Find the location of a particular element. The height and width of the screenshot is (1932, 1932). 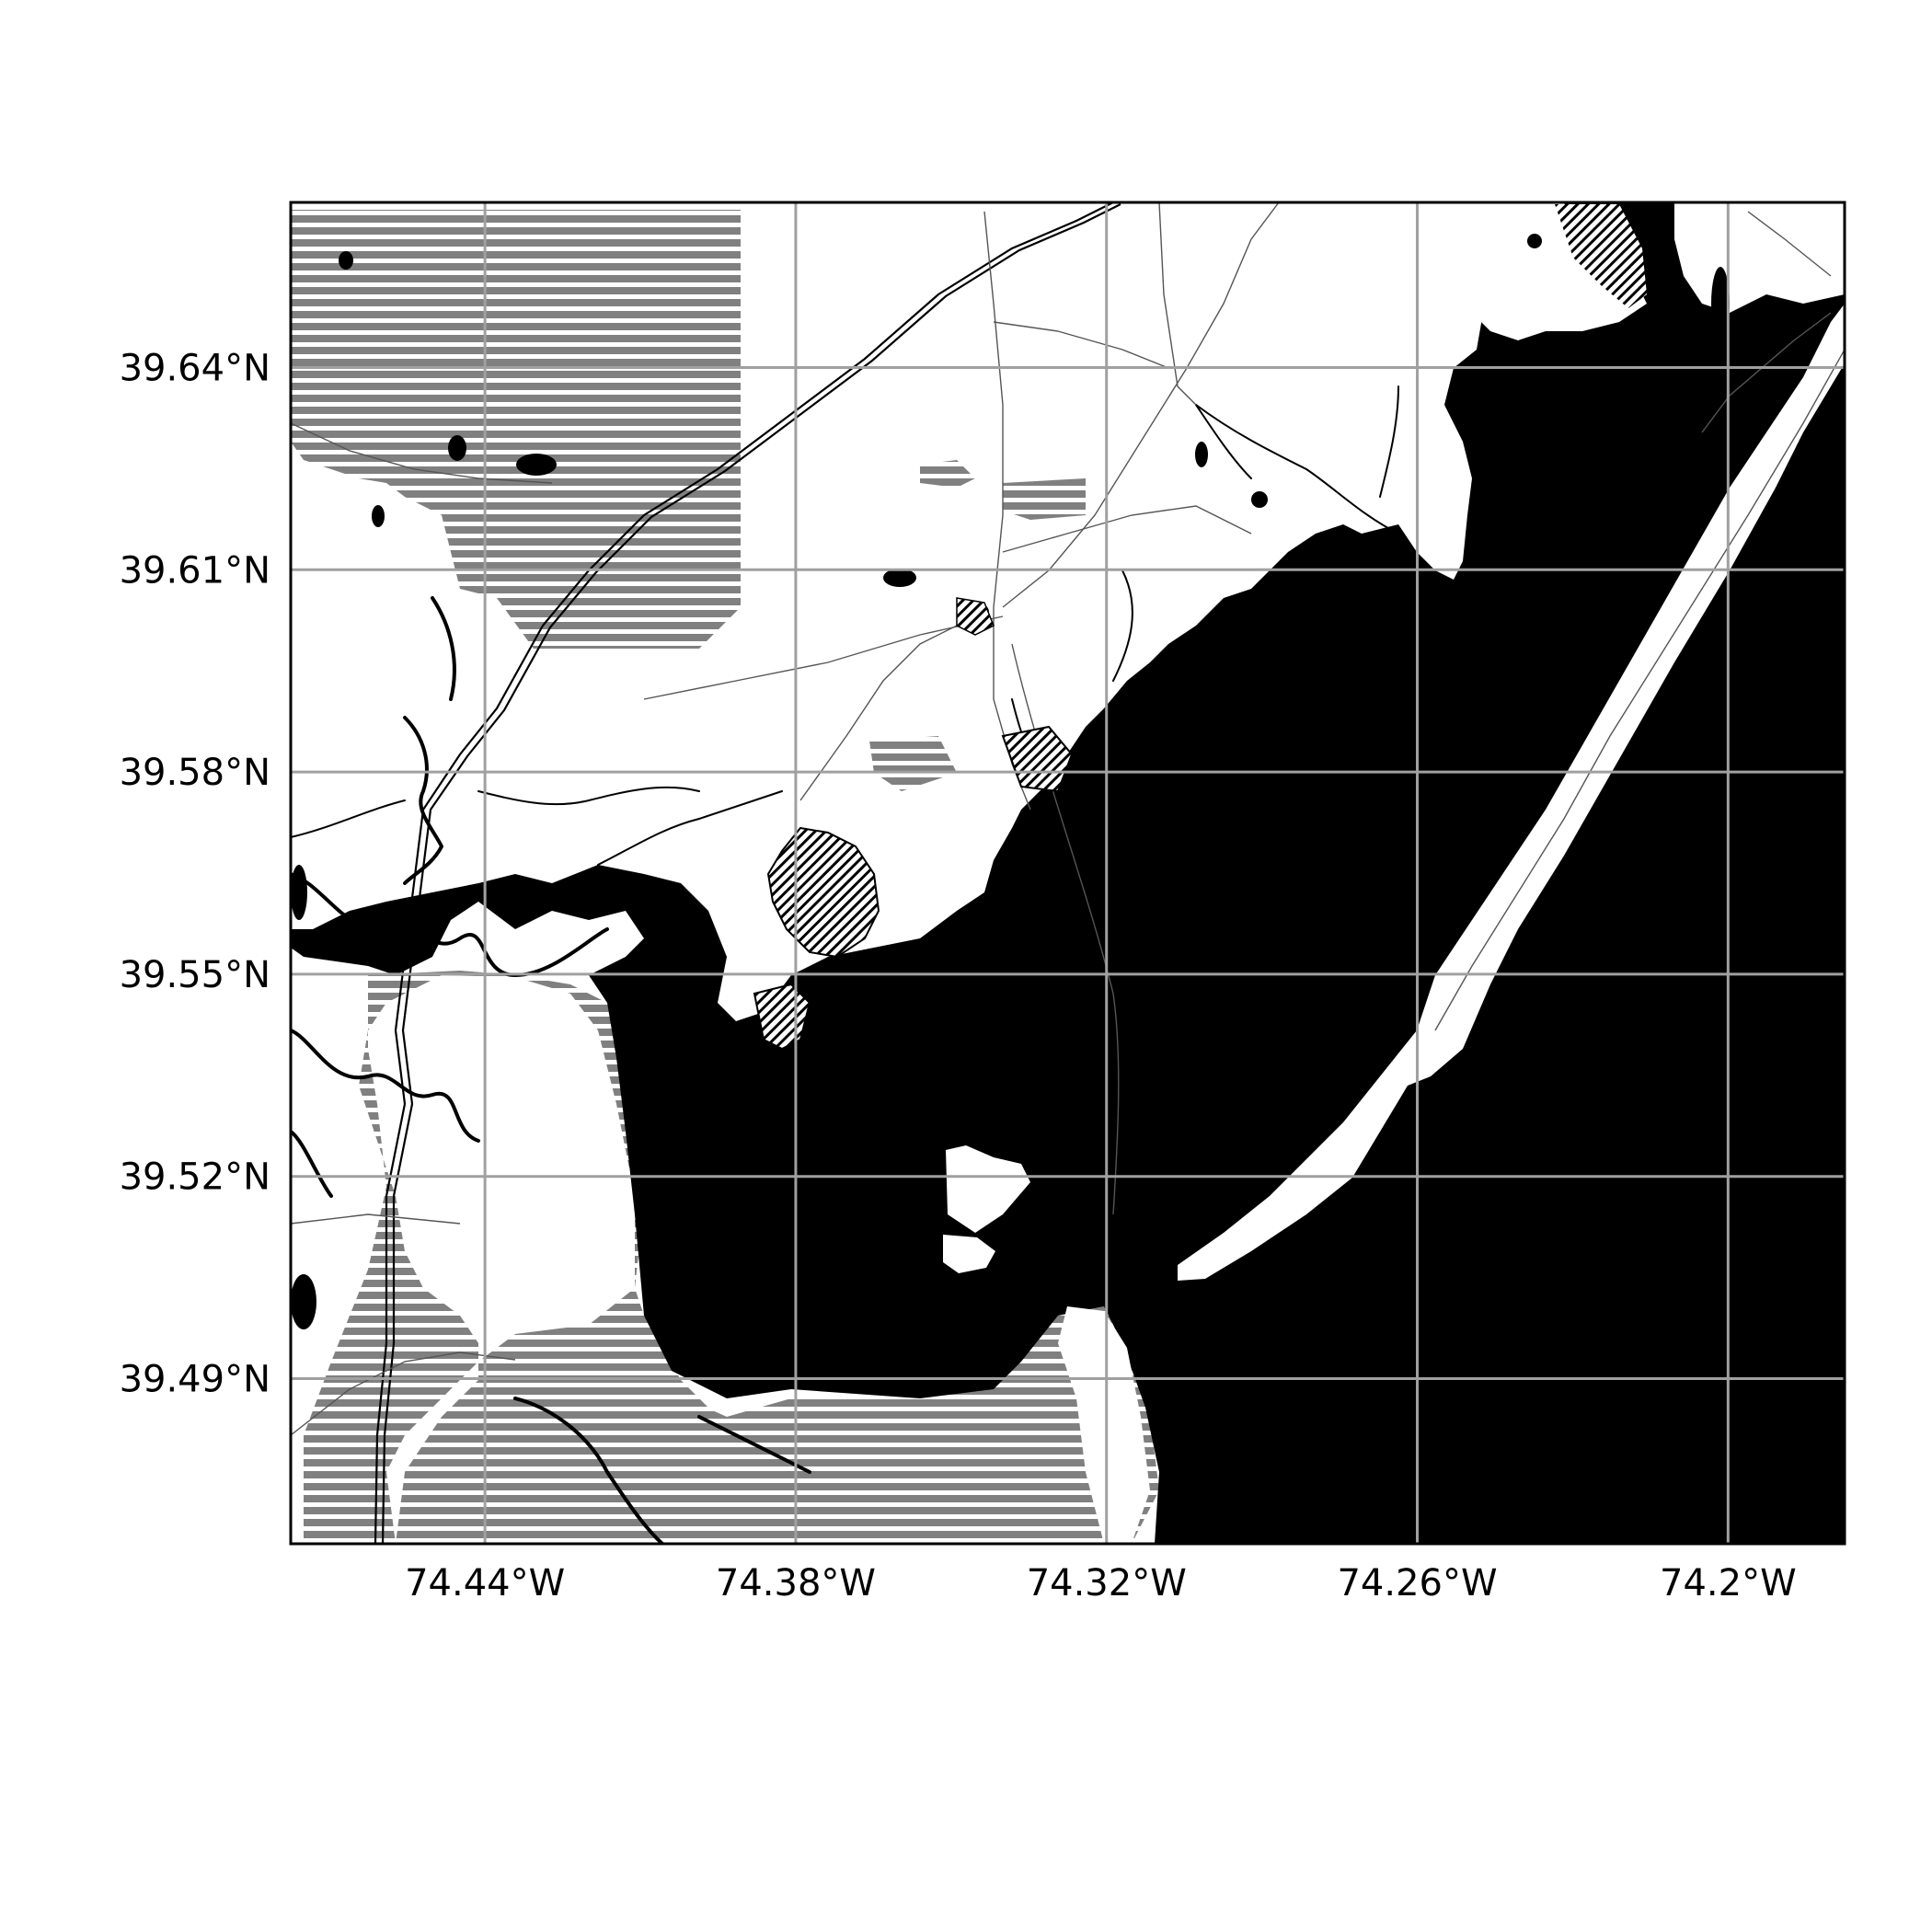

longitude-tick-labels: 74.44°W 74.38°W 74.32°W 74.26°W 74.2°W is located at coordinates (1101, 1583).